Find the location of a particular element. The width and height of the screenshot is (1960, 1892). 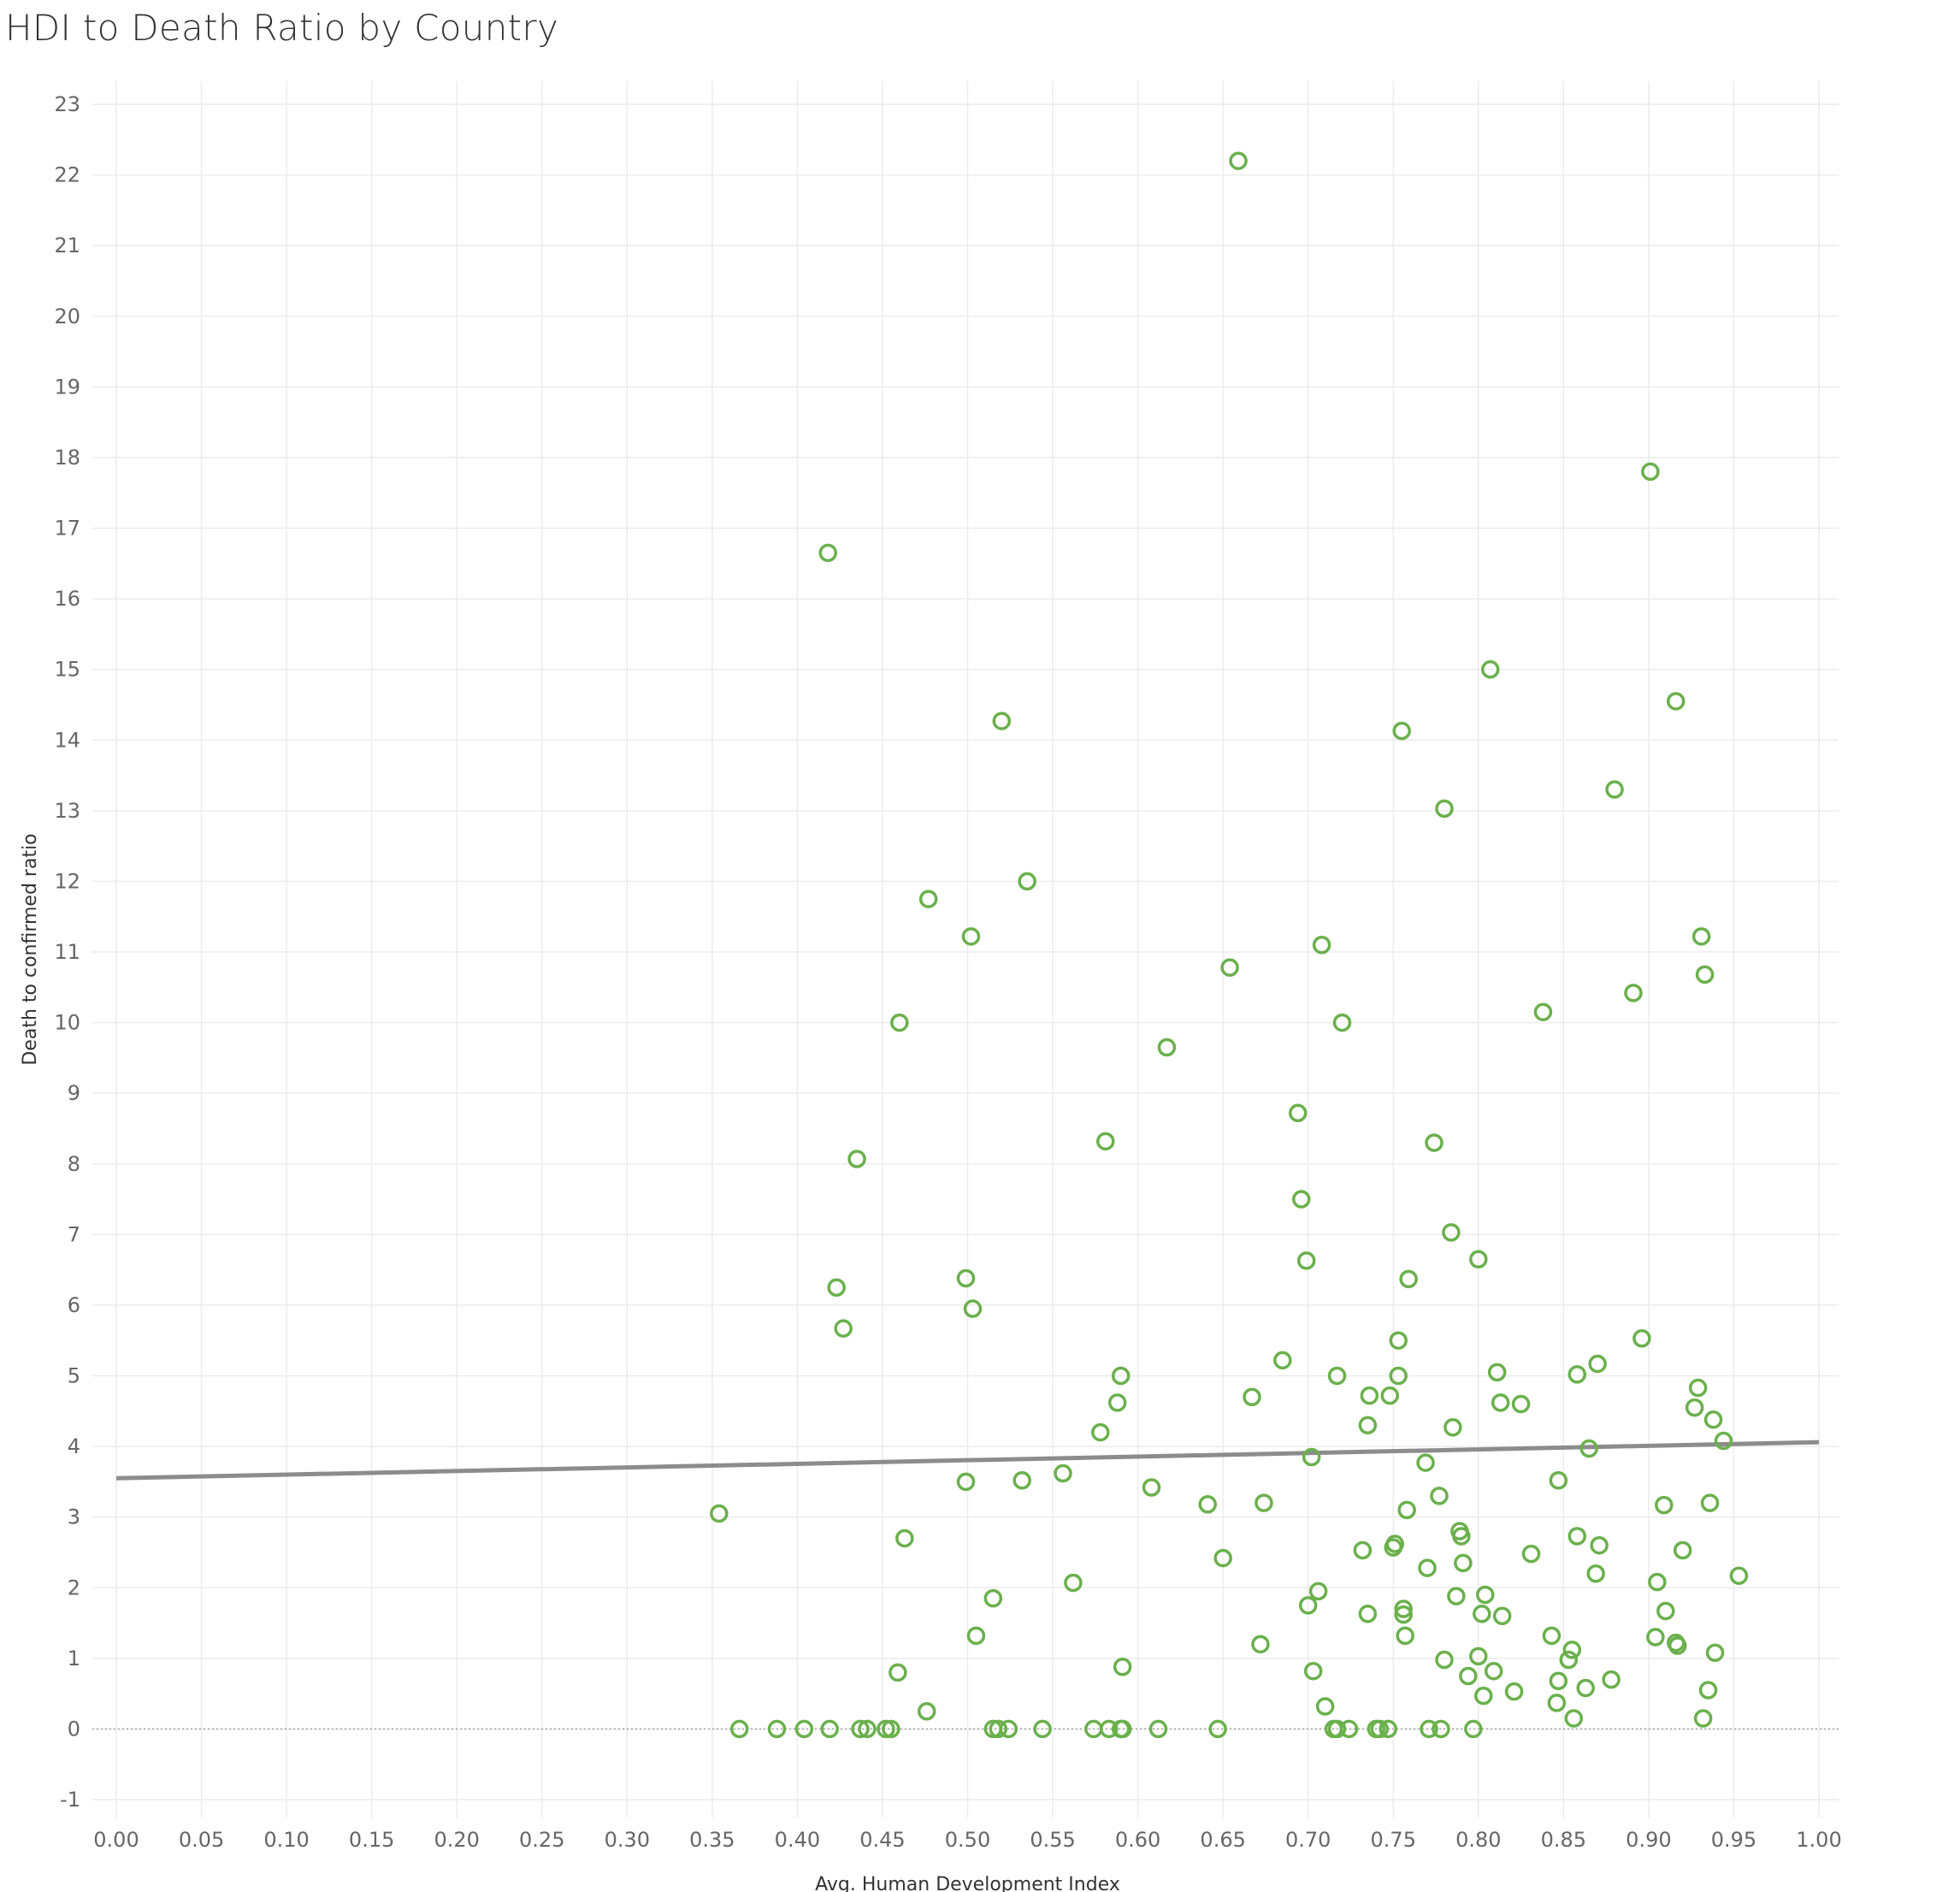

trend-line is located at coordinates (968, 1460).